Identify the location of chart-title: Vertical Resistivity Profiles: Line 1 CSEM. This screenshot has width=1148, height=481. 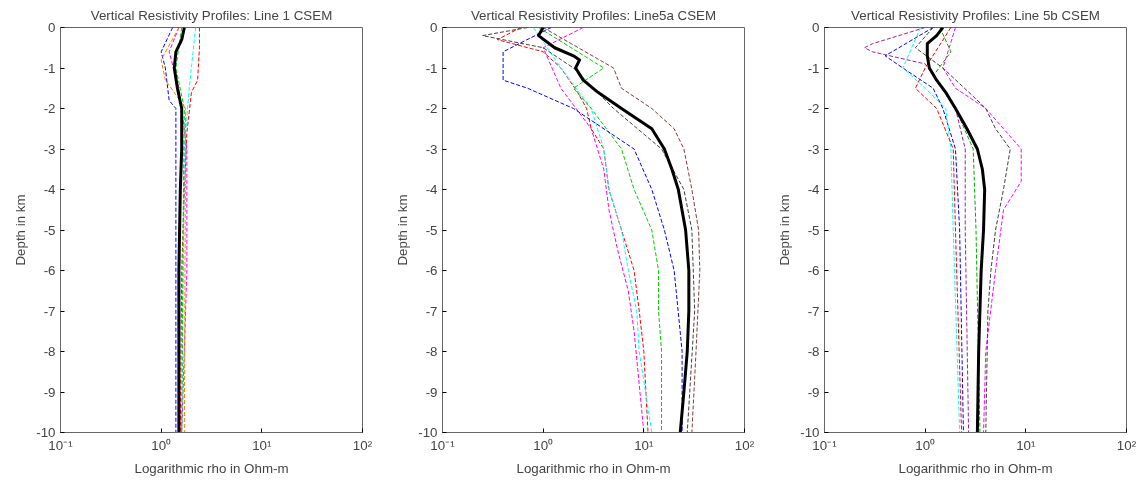
(211, 15).